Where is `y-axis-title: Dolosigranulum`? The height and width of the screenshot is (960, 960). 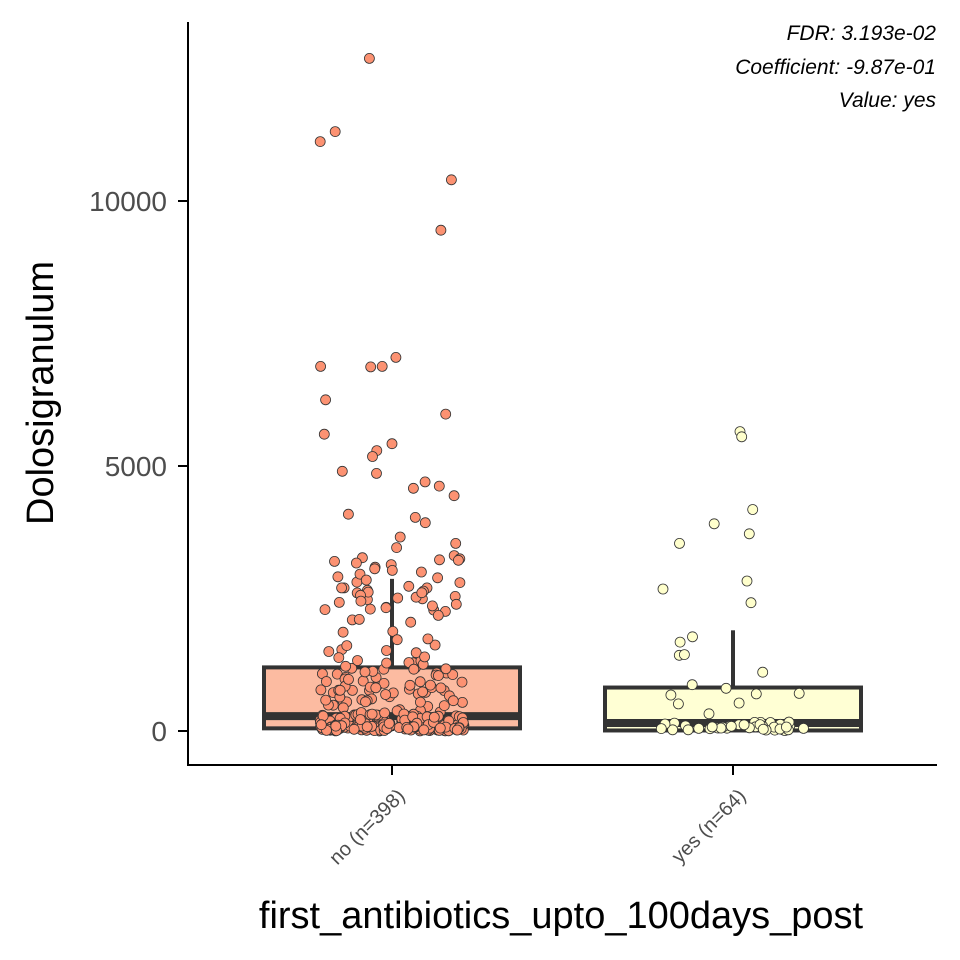 y-axis-title: Dolosigranulum is located at coordinates (41, 393).